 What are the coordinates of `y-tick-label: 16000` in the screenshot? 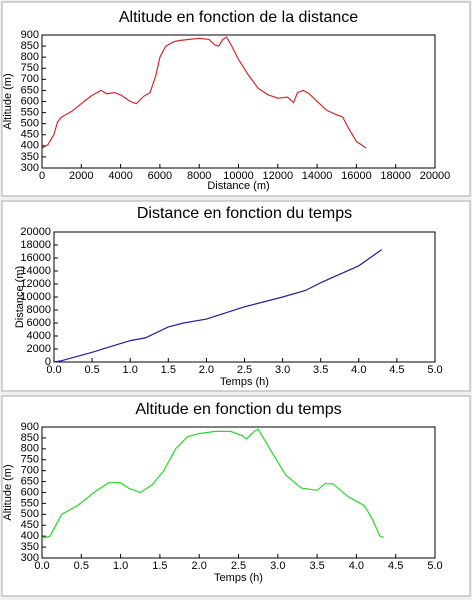 It's located at (35, 258).